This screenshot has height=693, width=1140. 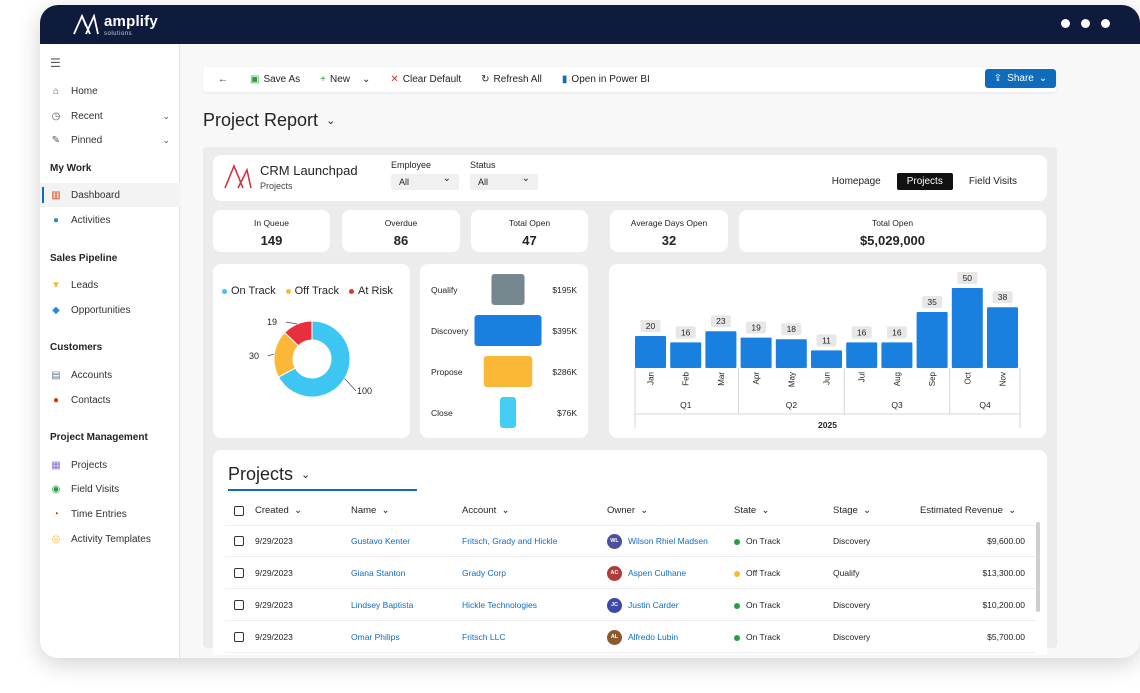 What do you see at coordinates (345, 79) in the screenshot?
I see `new-button: + New ⌄` at bounding box center [345, 79].